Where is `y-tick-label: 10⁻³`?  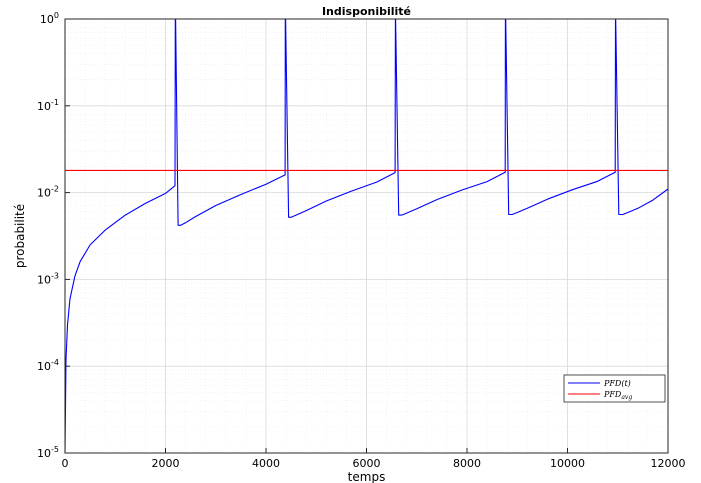 y-tick-label: 10⁻³ is located at coordinates (48, 278).